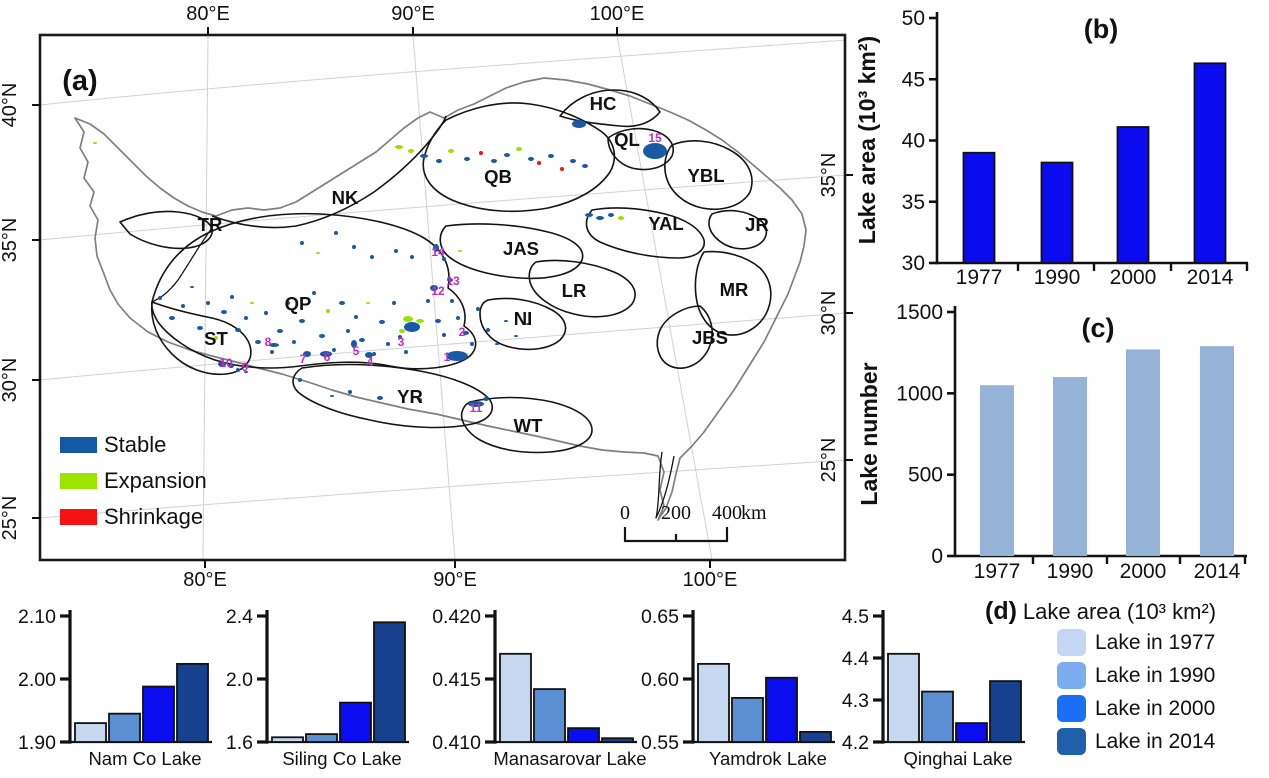 Image resolution: width=1269 pixels, height=778 pixels. I want to click on legend-label-2014: Lake in 2014, so click(1155, 741).